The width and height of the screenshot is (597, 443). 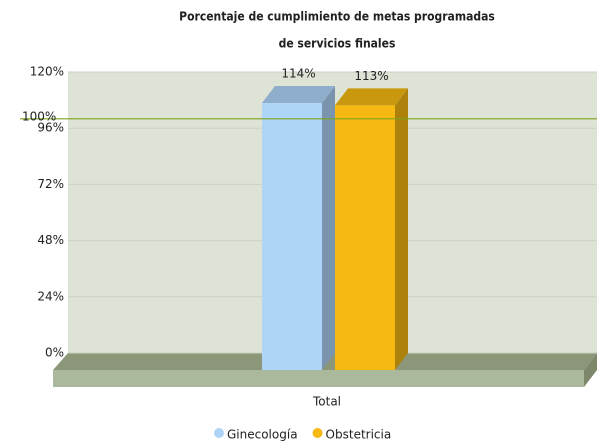 I want to click on y-tick-label: 120%, so click(x=47, y=72).